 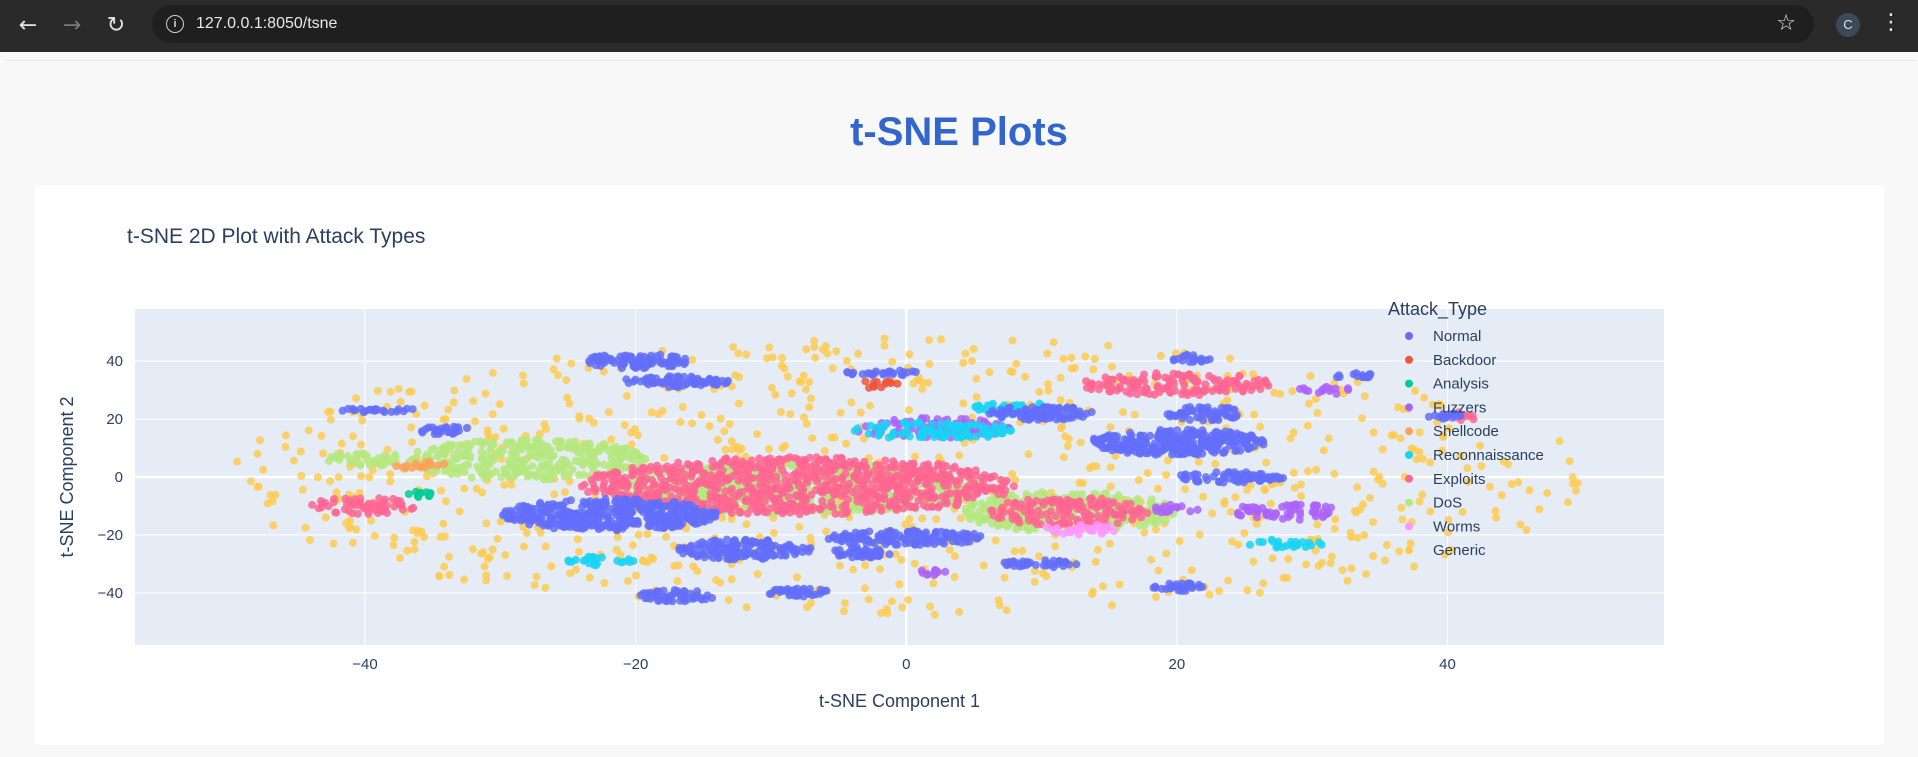 What do you see at coordinates (72, 26) in the screenshot?
I see `forward-arrow-icon: →` at bounding box center [72, 26].